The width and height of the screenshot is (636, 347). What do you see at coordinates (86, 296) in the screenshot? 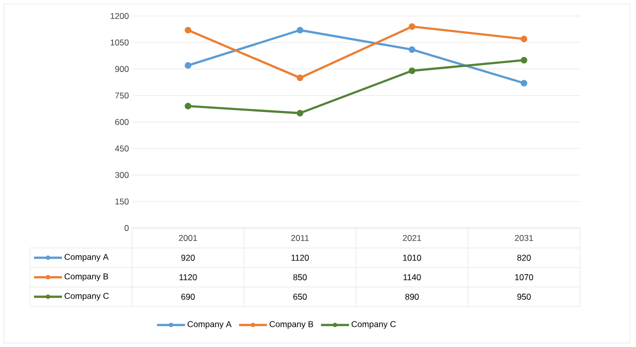
I see `legend-label: Company C` at bounding box center [86, 296].